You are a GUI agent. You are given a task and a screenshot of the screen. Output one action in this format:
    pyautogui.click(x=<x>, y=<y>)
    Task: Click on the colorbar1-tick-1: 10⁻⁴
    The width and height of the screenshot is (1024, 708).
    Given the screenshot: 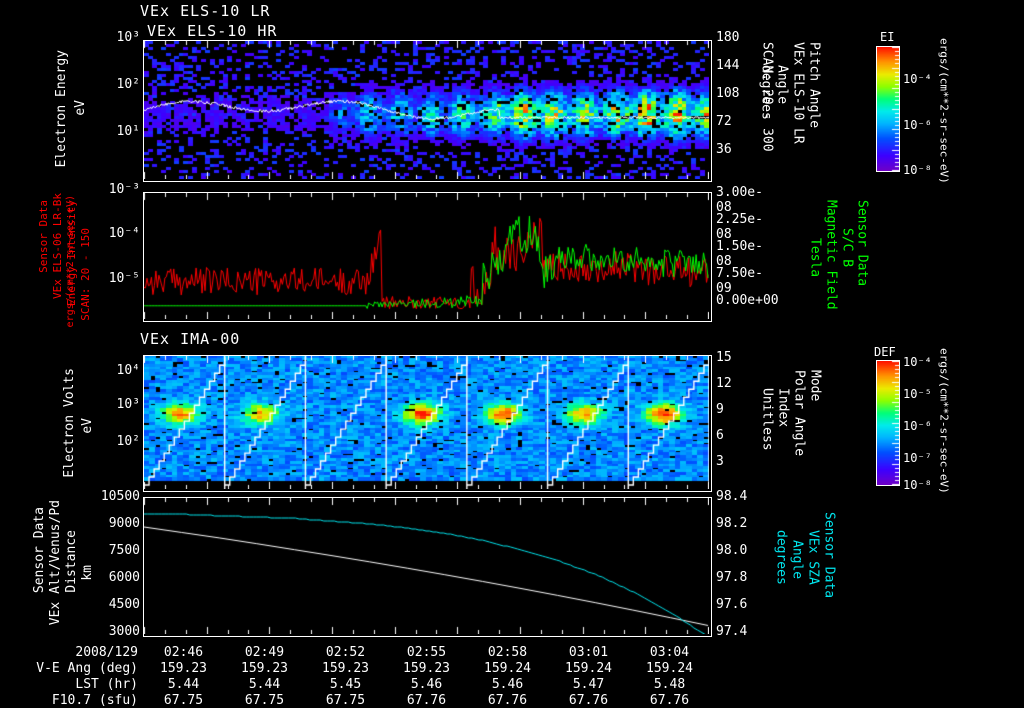 What is the action you would take?
    pyautogui.click(x=917, y=79)
    